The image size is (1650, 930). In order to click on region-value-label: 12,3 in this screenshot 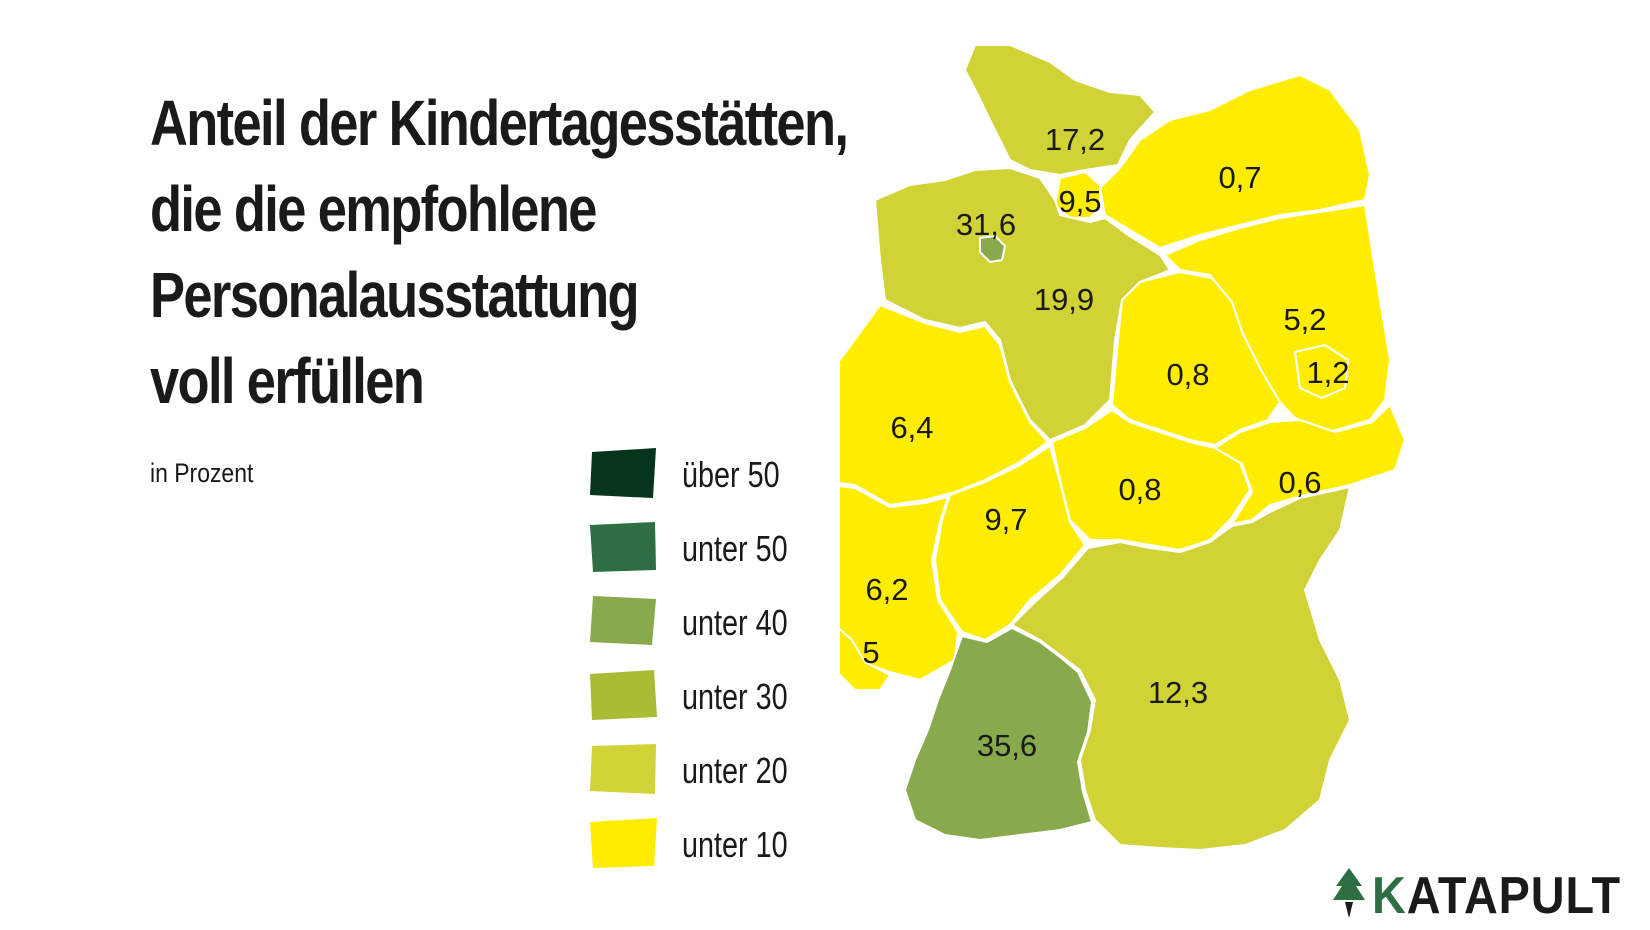, I will do `click(1178, 692)`.